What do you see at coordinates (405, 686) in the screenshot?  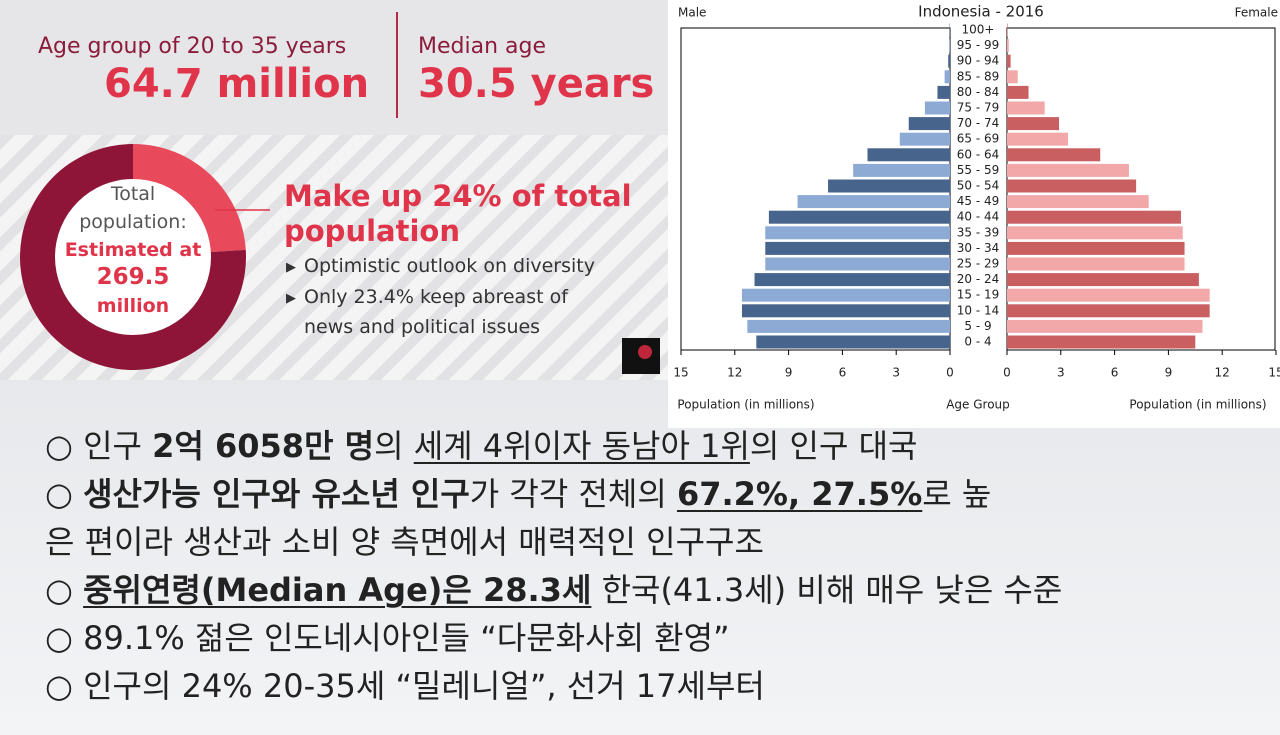 I see `note-text: ○ 인구의 24% 20-35세 “밀레니얼”, 선거 17세부터` at bounding box center [405, 686].